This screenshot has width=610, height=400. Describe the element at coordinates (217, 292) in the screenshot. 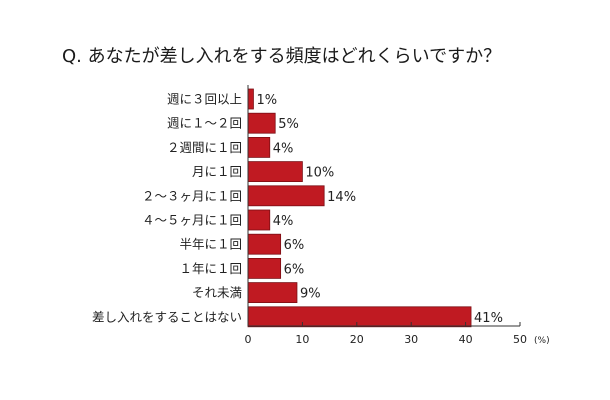

I see `category-label: それ未満` at that location.